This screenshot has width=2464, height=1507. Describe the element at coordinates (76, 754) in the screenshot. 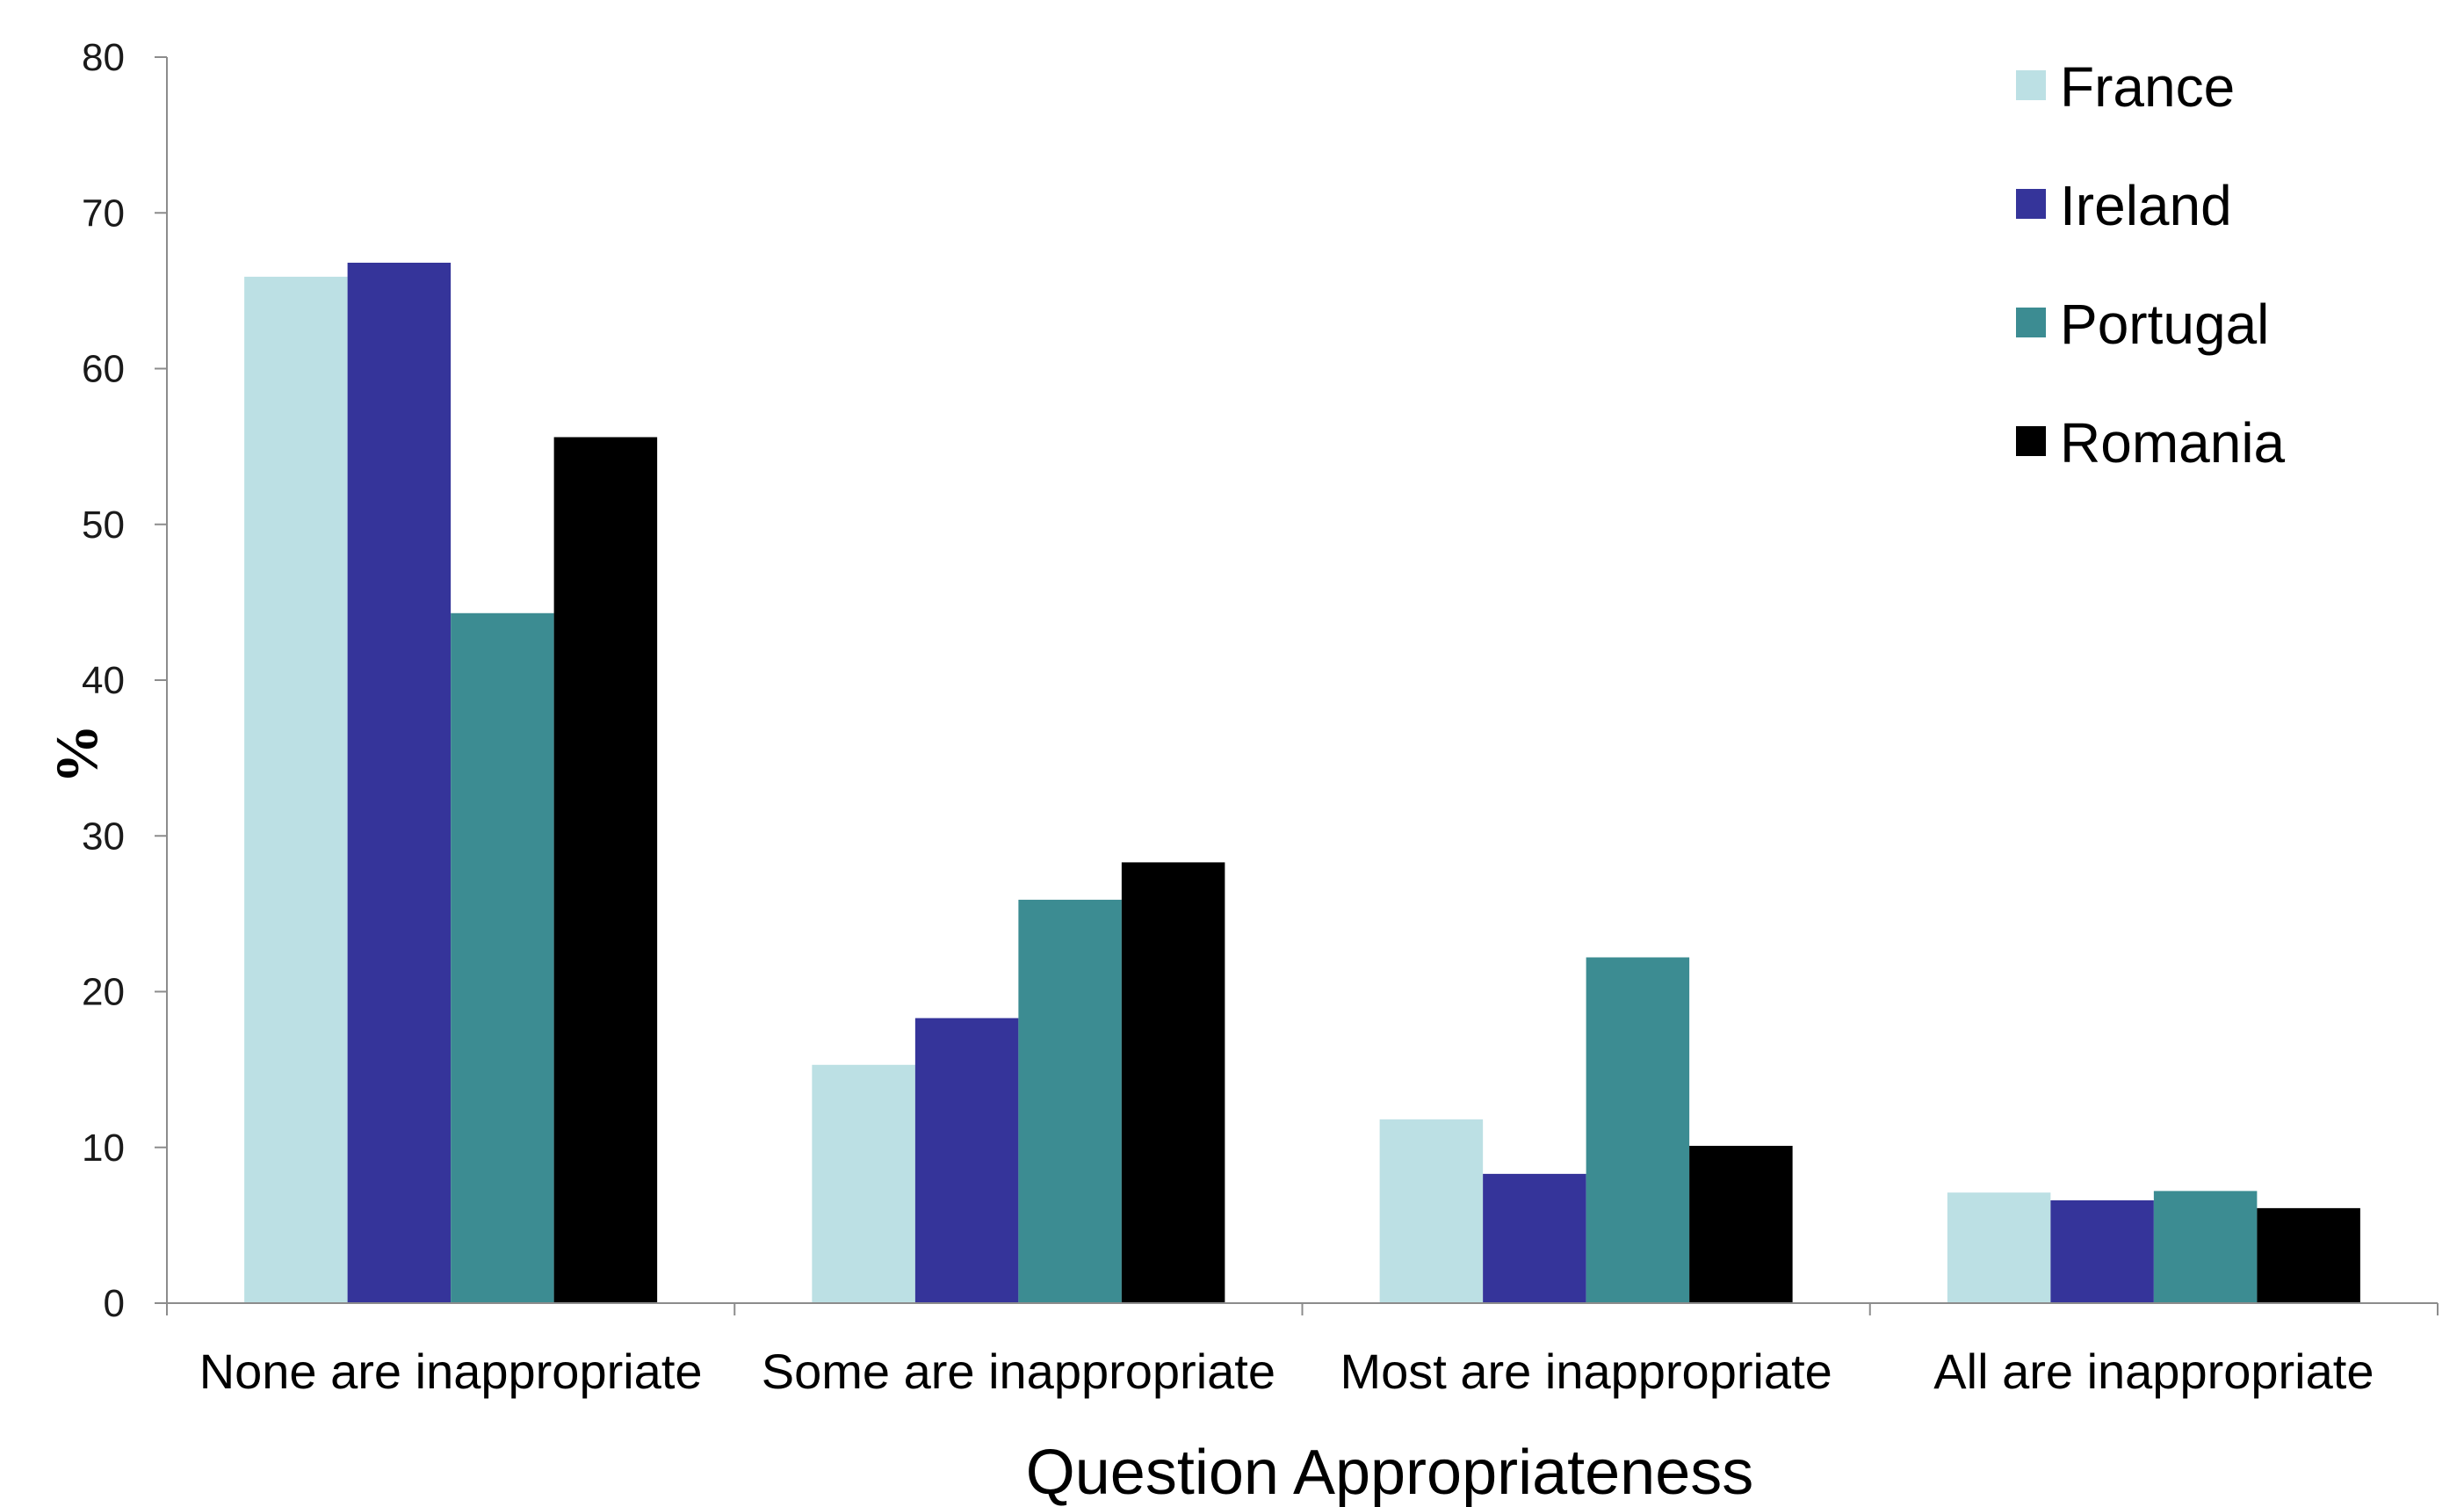

I see `y-axis-title: %` at that location.